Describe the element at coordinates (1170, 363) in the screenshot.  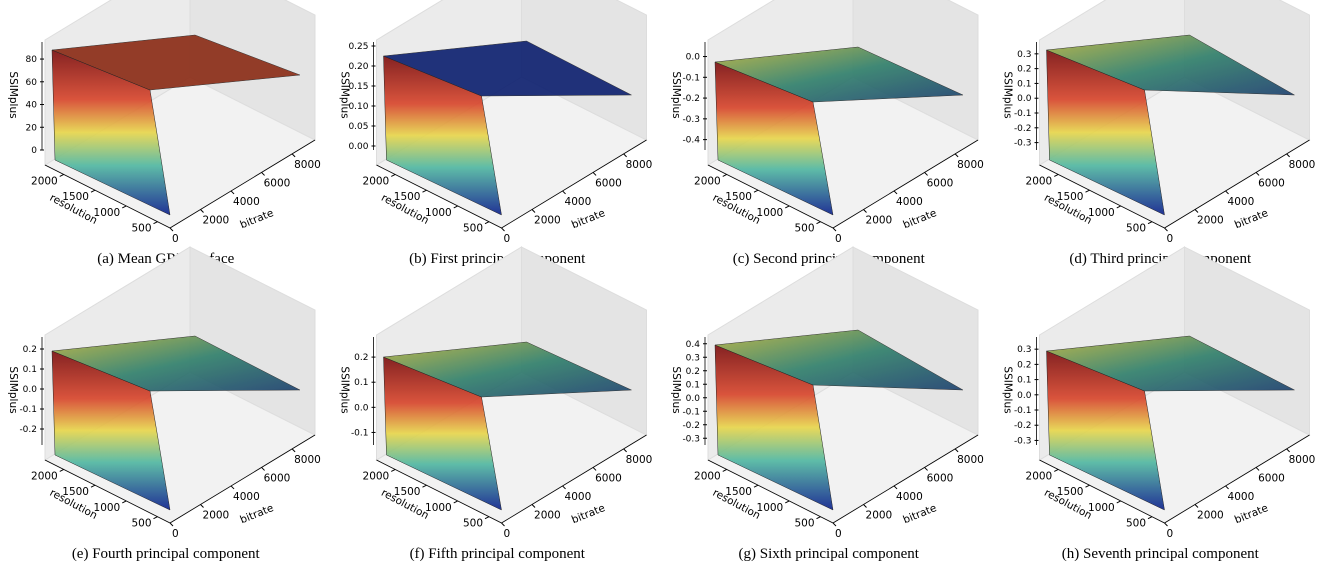
I see `surface-top` at that location.